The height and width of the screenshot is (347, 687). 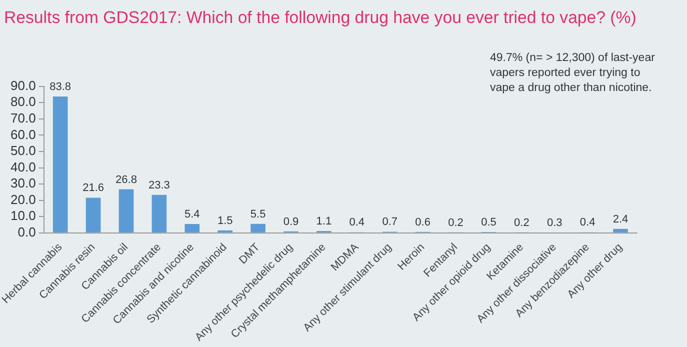 I want to click on y-tick-label: 10.0, so click(x=23, y=216).